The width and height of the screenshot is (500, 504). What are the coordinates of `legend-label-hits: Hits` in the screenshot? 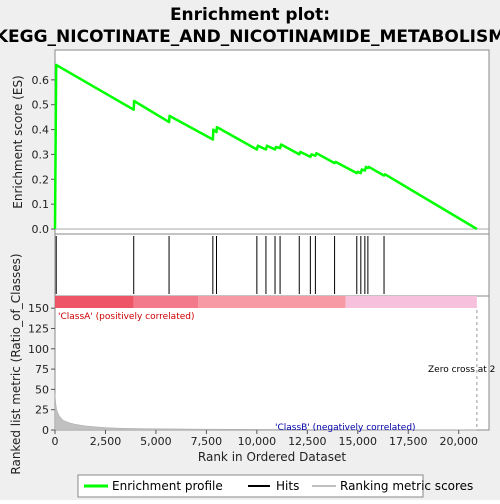 It's located at (287, 486).